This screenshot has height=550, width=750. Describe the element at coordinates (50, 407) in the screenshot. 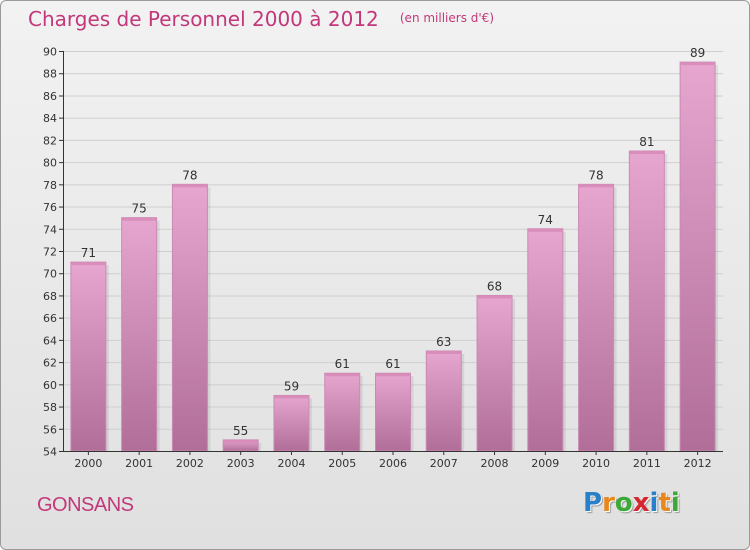

I see `y-tick-label: 58` at that location.